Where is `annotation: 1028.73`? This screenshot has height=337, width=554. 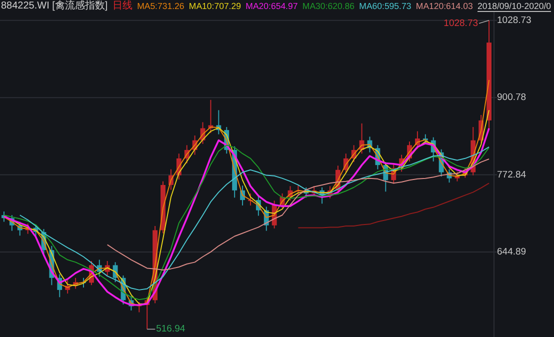 annotation: 1028.73 is located at coordinates (461, 23).